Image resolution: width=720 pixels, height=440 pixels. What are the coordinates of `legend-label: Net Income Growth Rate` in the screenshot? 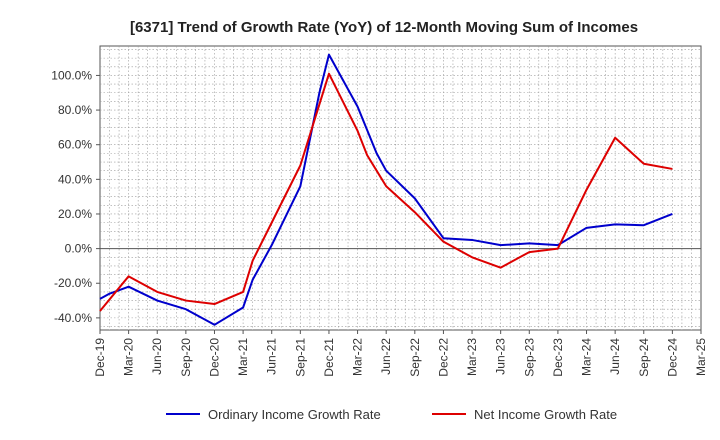 It's located at (545, 414).